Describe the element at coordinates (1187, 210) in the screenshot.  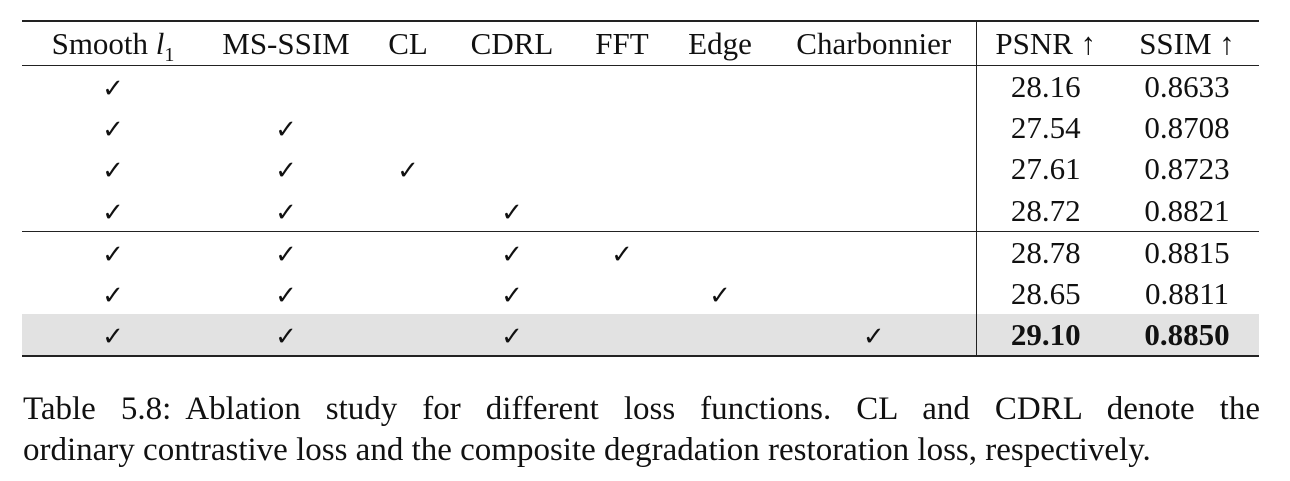
I see `ssim-cell: 0.8821` at that location.